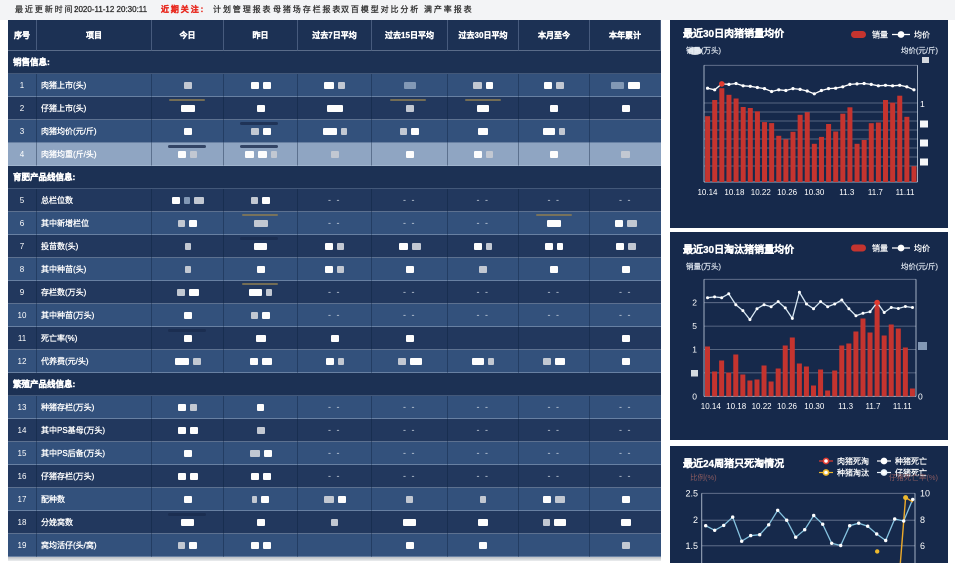 Image resolution: width=955 pixels, height=563 pixels. What do you see at coordinates (739, 249) in the screenshot?
I see `svg-text: 最近30日淘汰猪销量均价` at bounding box center [739, 249].